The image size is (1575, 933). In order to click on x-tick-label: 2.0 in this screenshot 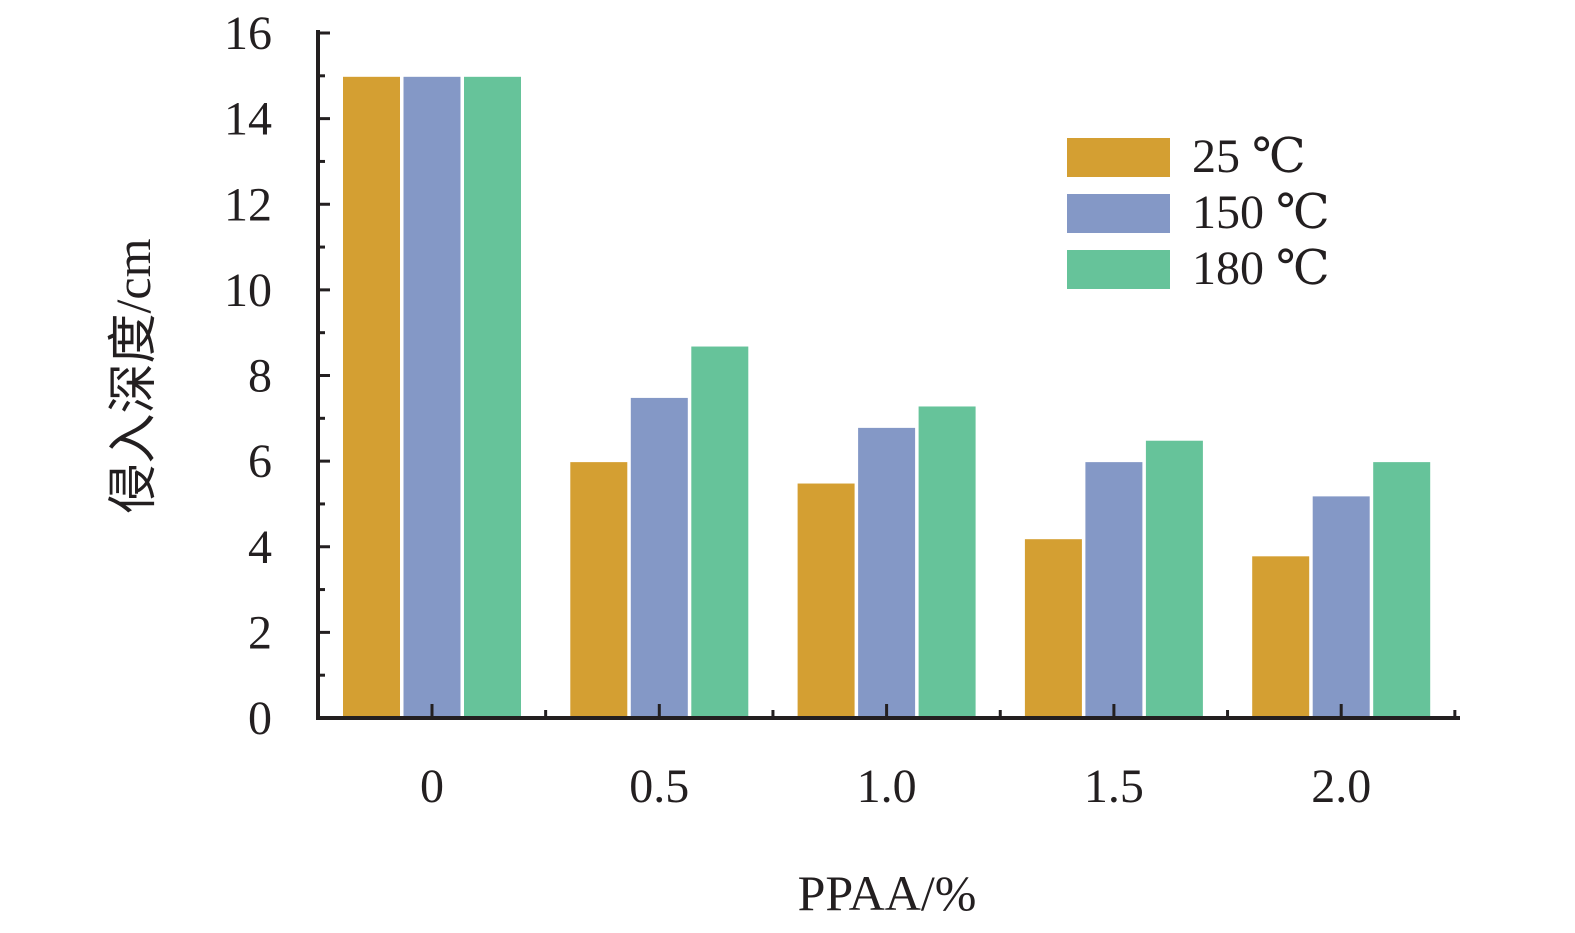, I will do `click(1341, 786)`.